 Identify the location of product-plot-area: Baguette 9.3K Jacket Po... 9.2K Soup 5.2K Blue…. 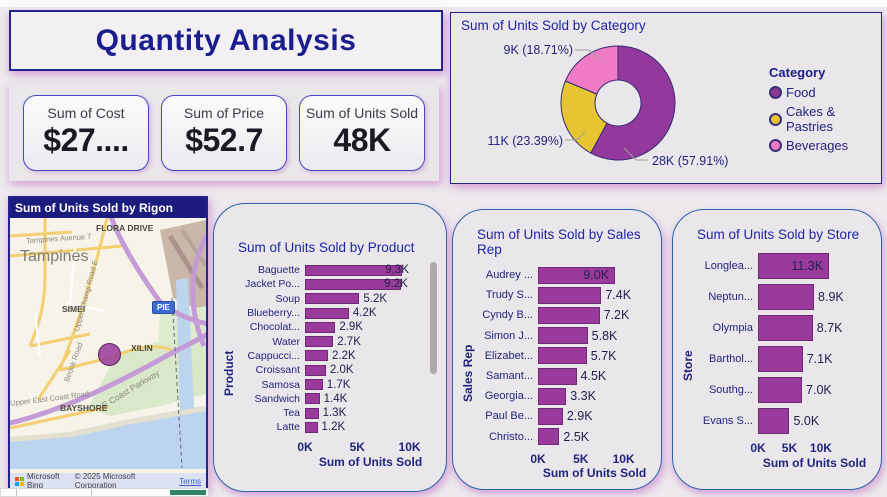
(337, 373).